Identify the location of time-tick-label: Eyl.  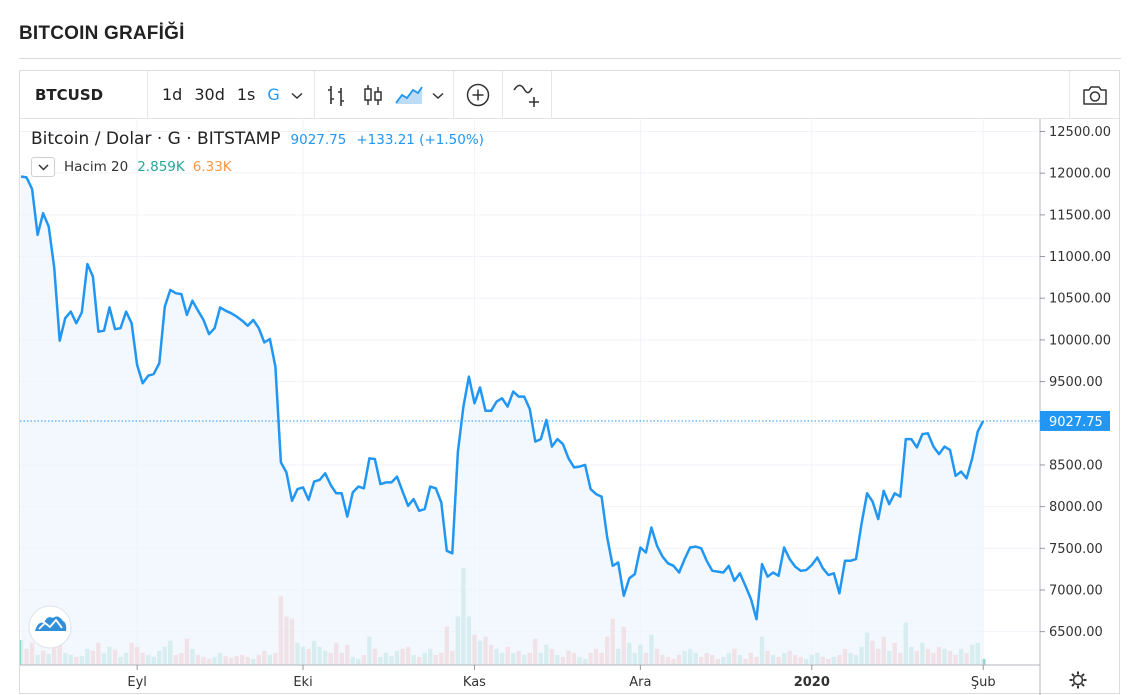
(137, 682).